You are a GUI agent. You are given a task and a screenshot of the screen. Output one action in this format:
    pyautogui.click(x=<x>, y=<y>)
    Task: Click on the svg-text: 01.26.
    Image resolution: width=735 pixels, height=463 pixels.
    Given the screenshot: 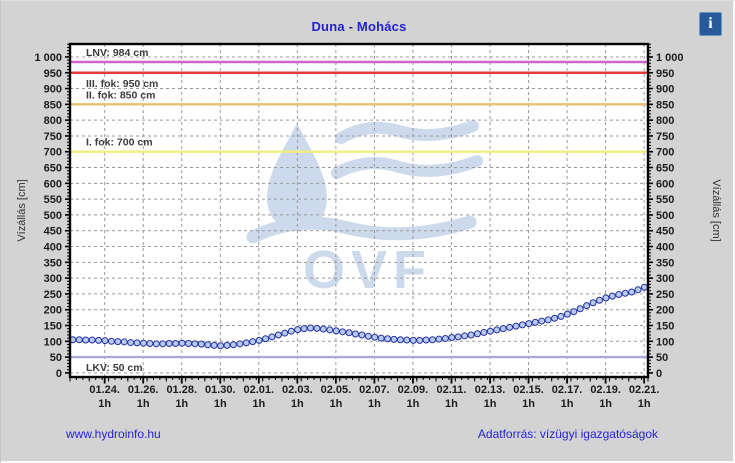 What is the action you would take?
    pyautogui.click(x=143, y=390)
    